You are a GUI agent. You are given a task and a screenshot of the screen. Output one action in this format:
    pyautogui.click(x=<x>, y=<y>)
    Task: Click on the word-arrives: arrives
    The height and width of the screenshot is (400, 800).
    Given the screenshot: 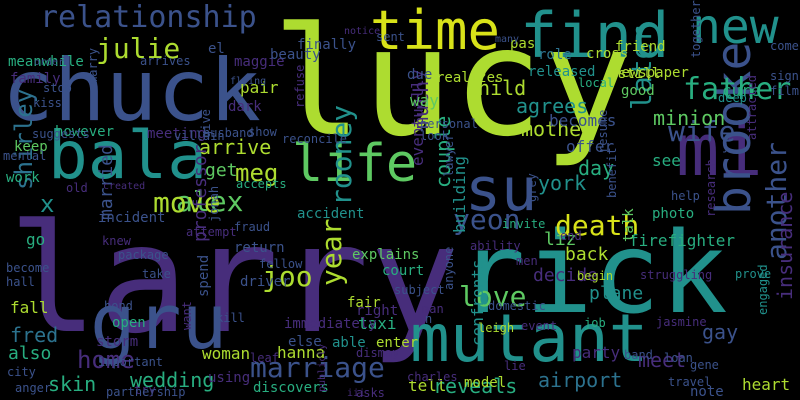 What is the action you would take?
    pyautogui.click(x=165, y=61)
    